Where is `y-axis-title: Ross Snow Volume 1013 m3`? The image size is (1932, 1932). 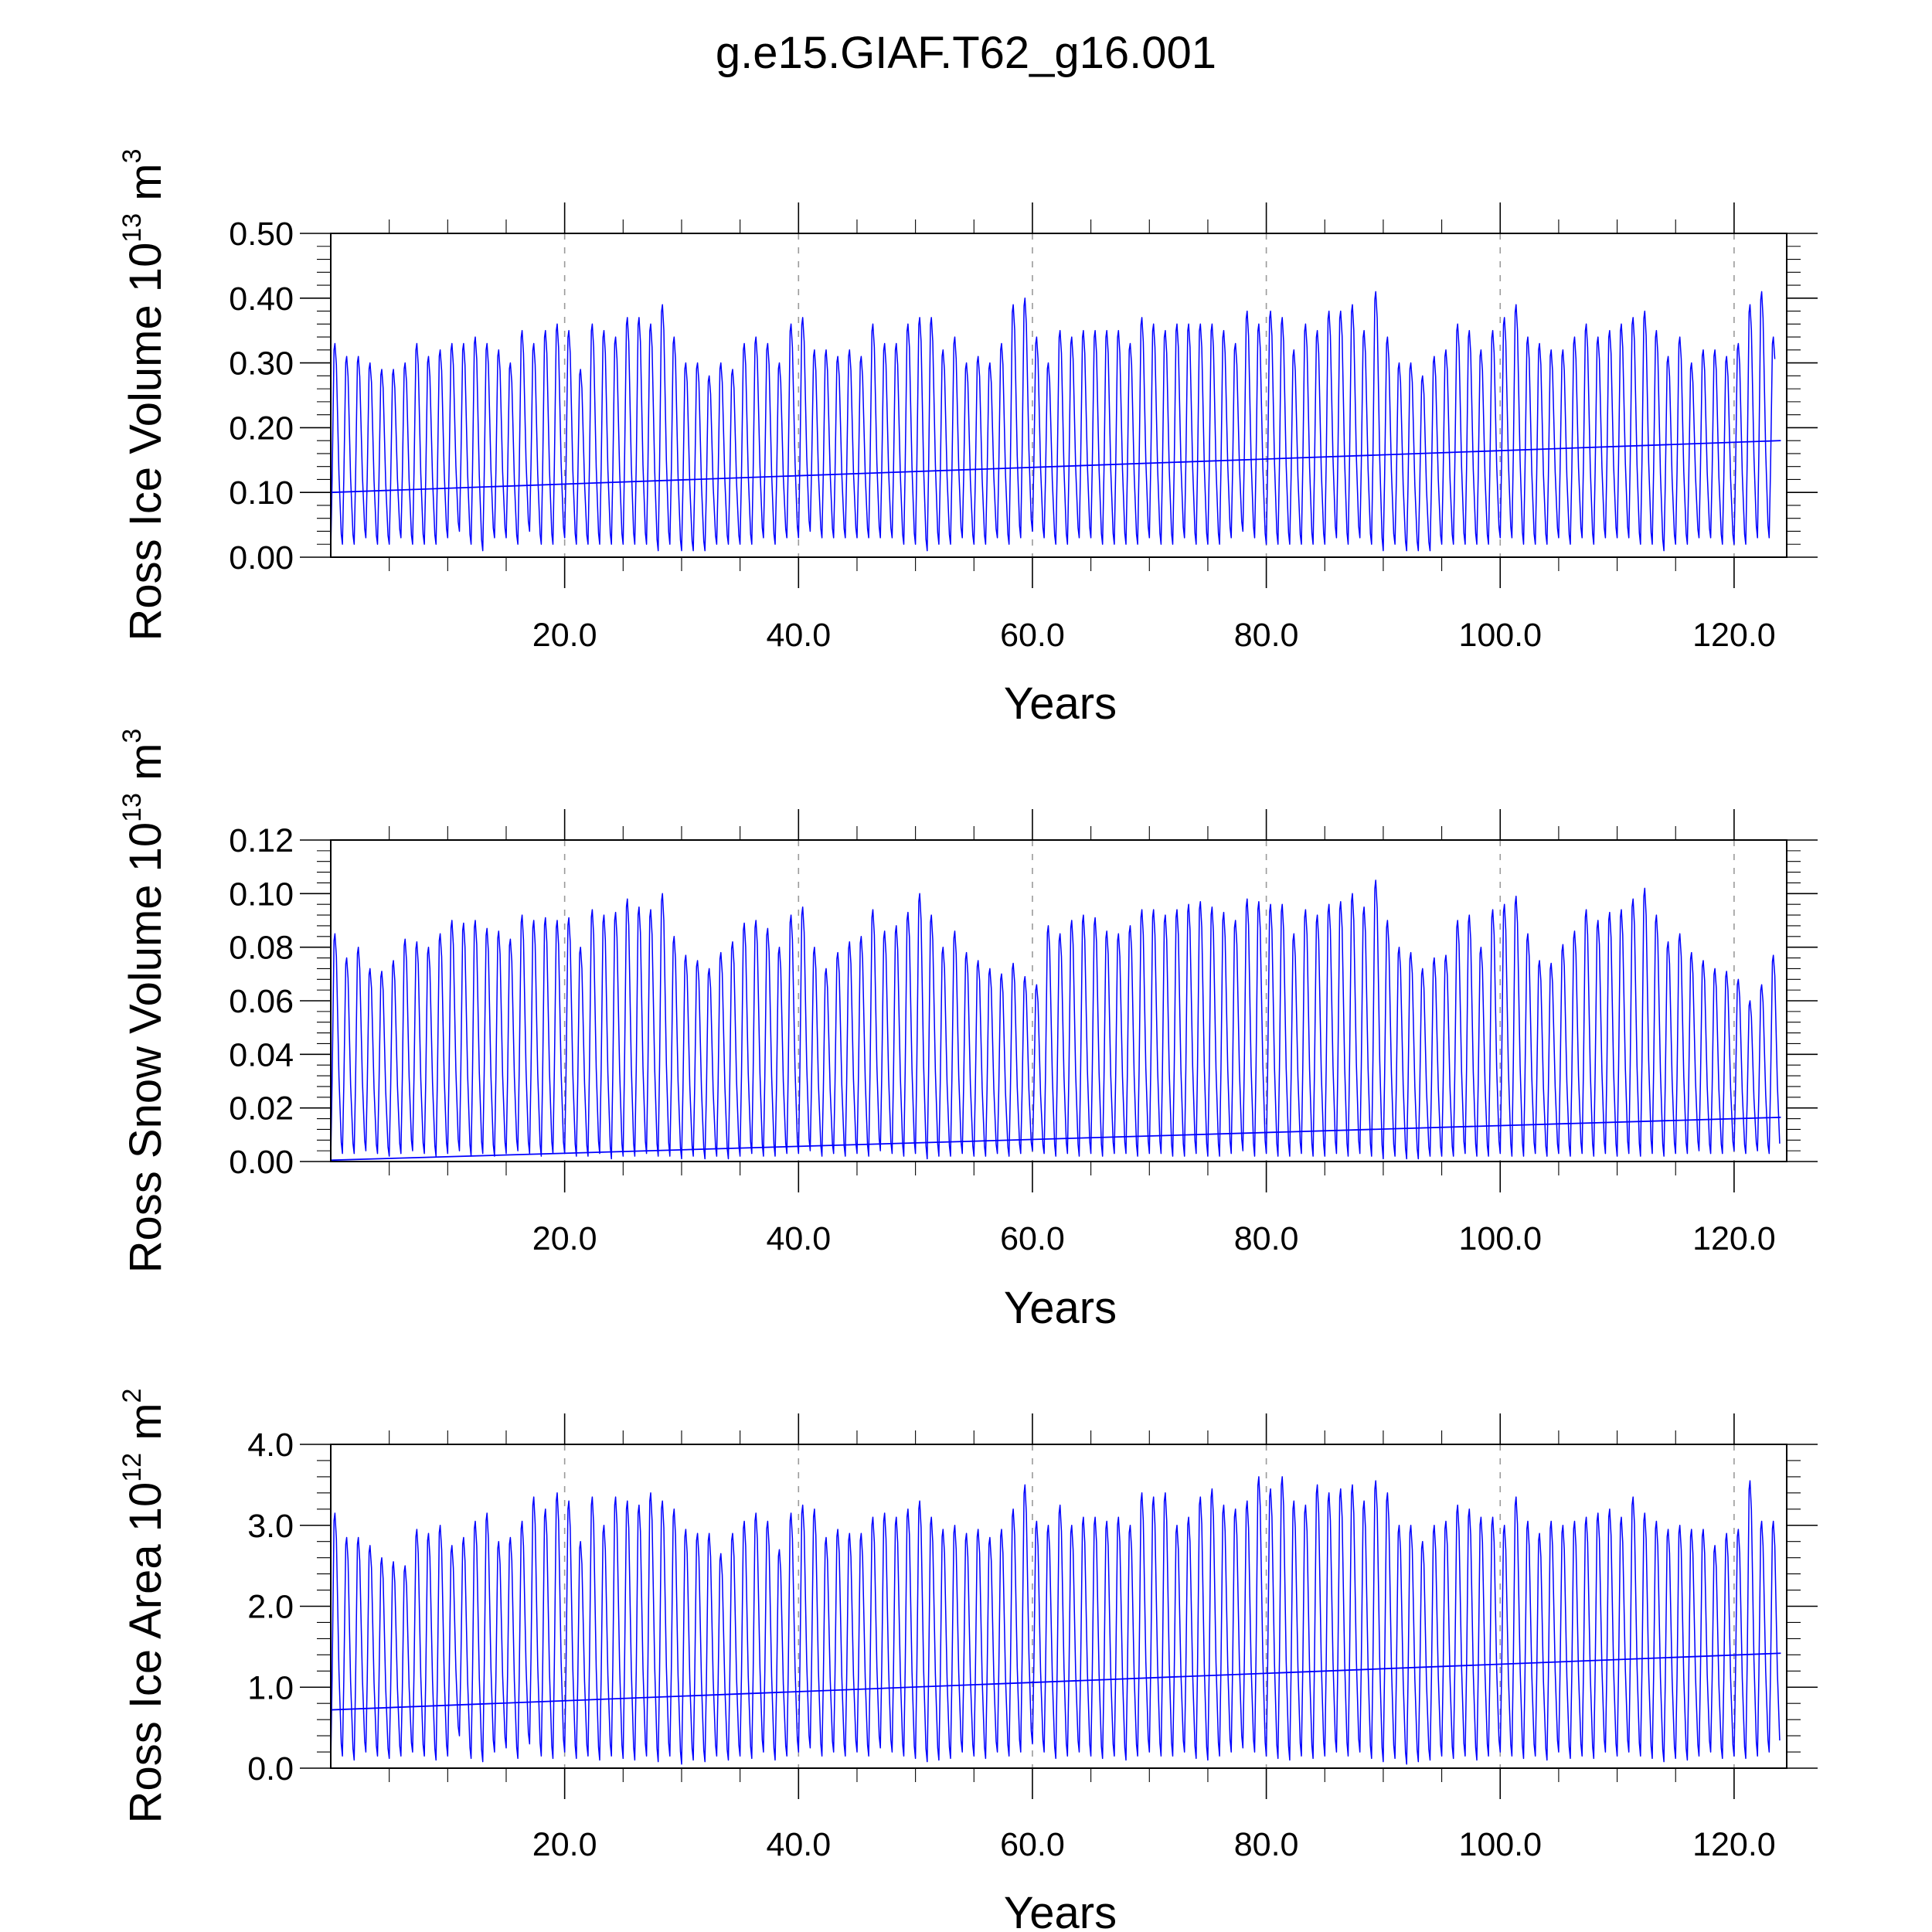 y-axis-title: Ross Snow Volume 1013 m3 is located at coordinates (144, 1001).